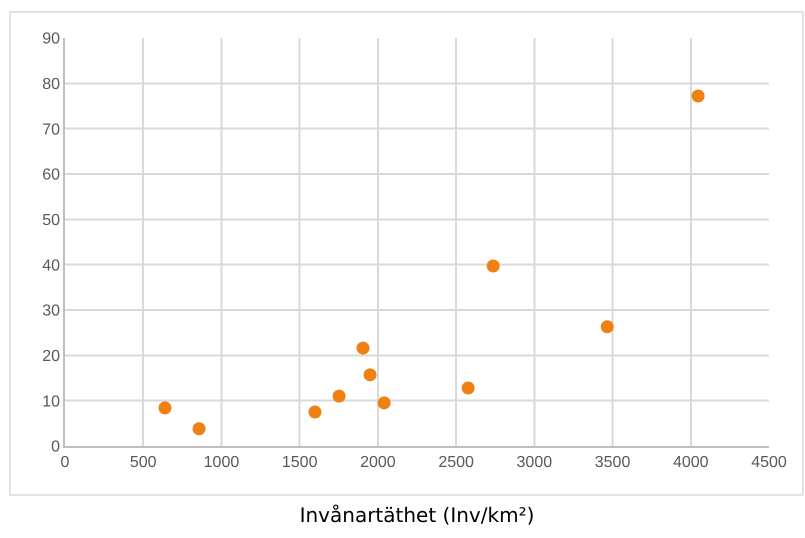  I want to click on x-tick-label: 4000, so click(690, 462).